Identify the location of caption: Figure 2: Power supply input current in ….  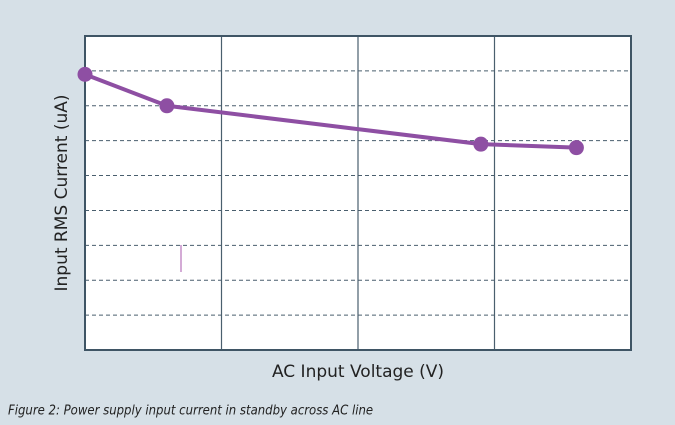
(190, 411).